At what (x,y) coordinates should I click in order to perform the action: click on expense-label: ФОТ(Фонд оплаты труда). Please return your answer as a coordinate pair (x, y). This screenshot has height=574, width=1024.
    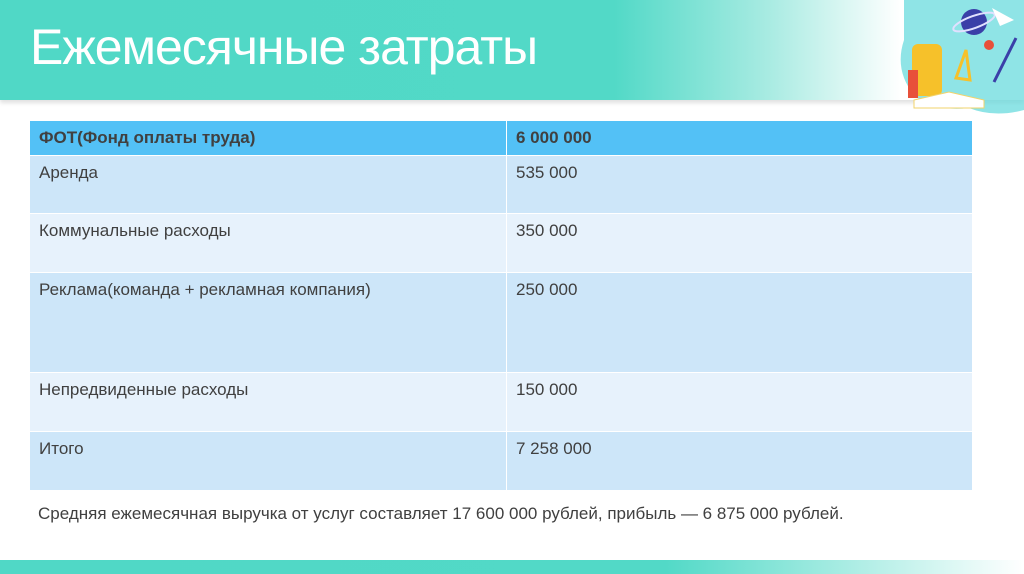
    Looking at the image, I should click on (268, 138).